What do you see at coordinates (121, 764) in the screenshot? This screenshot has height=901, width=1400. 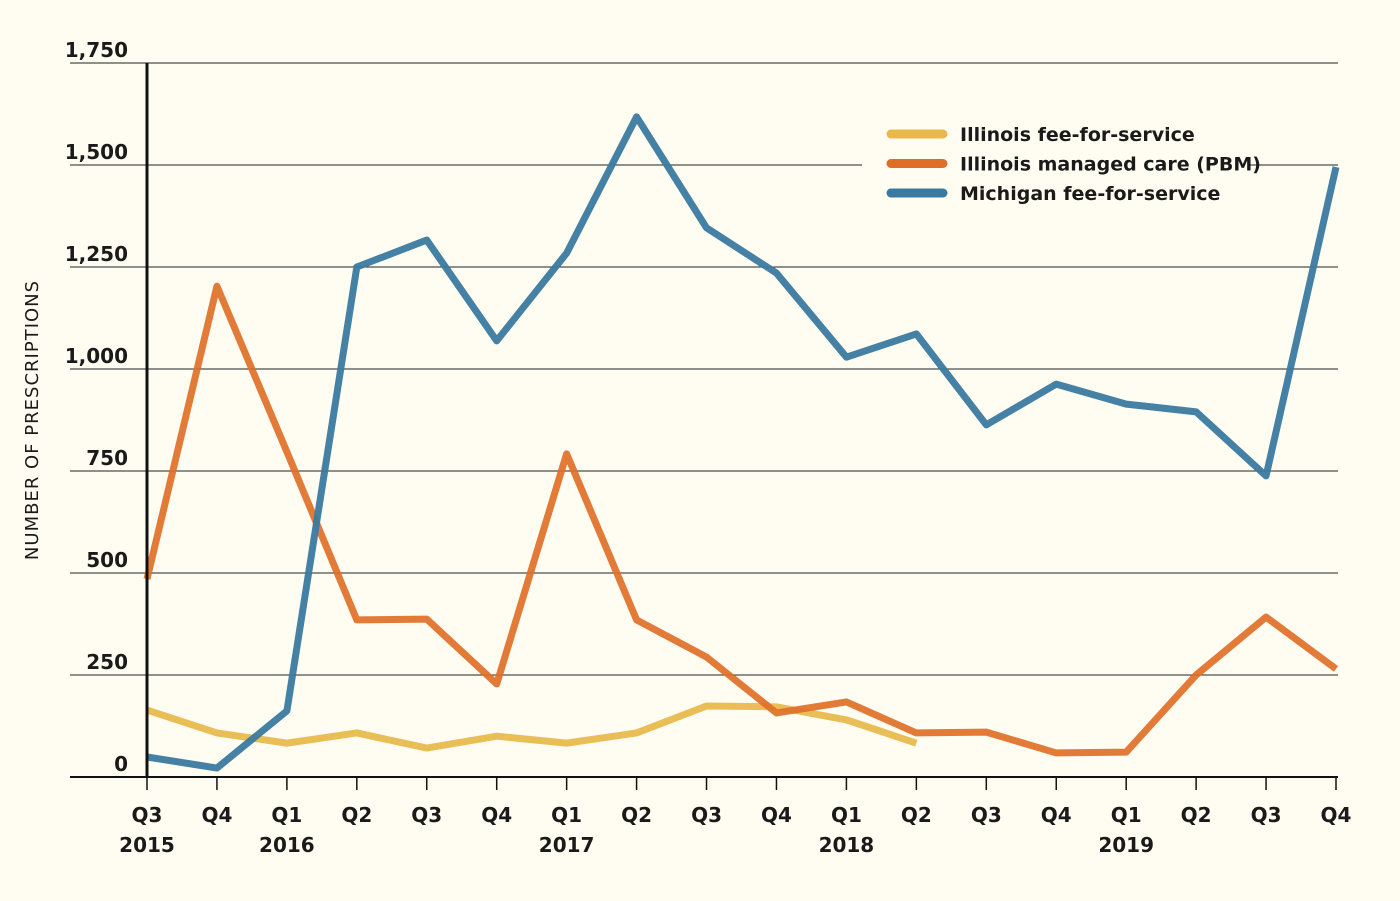 I see `y-tick-label: 0` at bounding box center [121, 764].